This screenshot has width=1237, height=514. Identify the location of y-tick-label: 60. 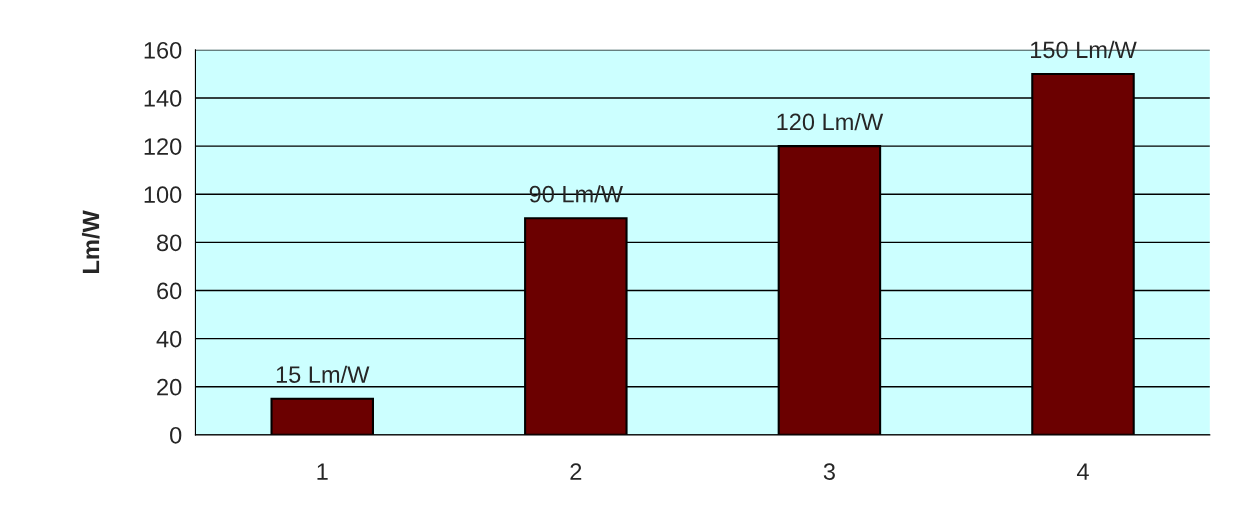
(169, 291).